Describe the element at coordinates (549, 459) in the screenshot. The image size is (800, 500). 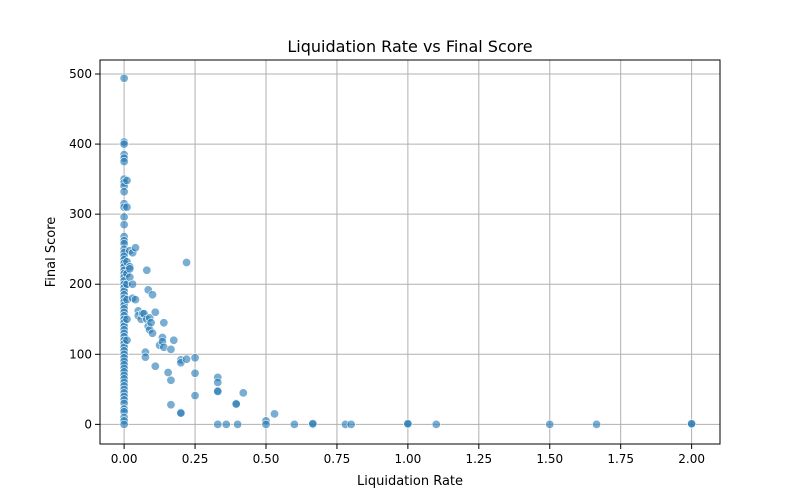
I see `x-tick-label: 1.50` at that location.